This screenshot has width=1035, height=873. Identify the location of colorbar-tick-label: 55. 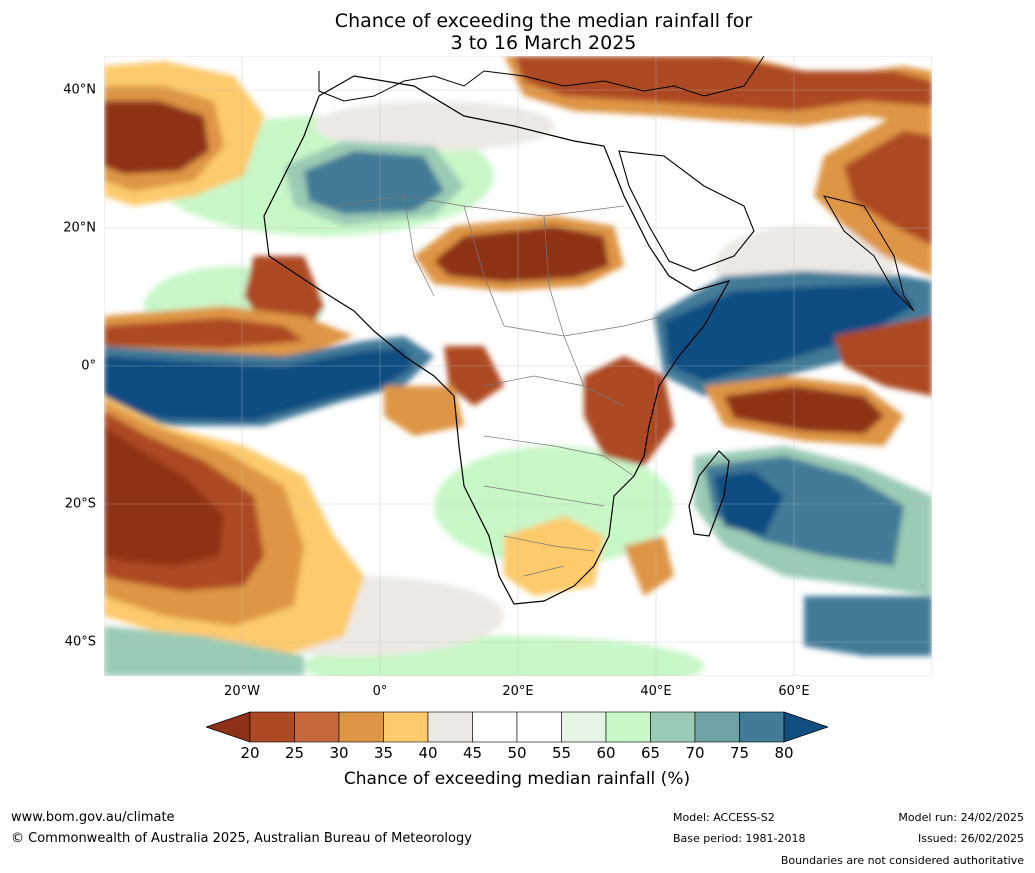
(561, 753).